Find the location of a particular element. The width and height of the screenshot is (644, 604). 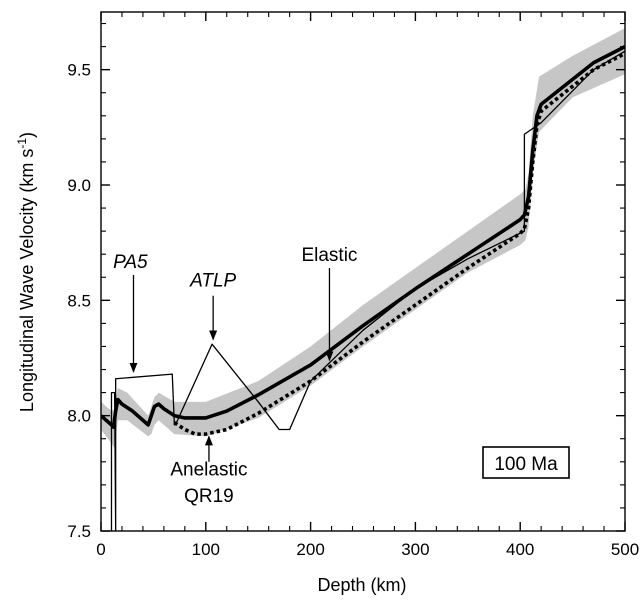

series-line-pa5 is located at coordinates (143, 452).